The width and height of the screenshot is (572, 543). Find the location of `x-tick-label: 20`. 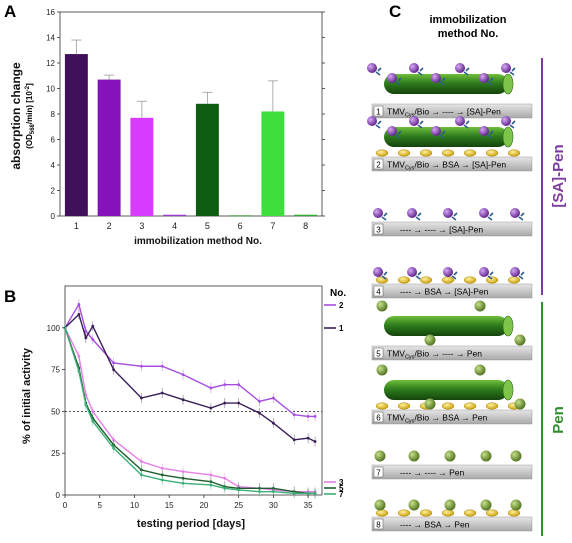

x-tick-label: 20 is located at coordinates (203, 505).